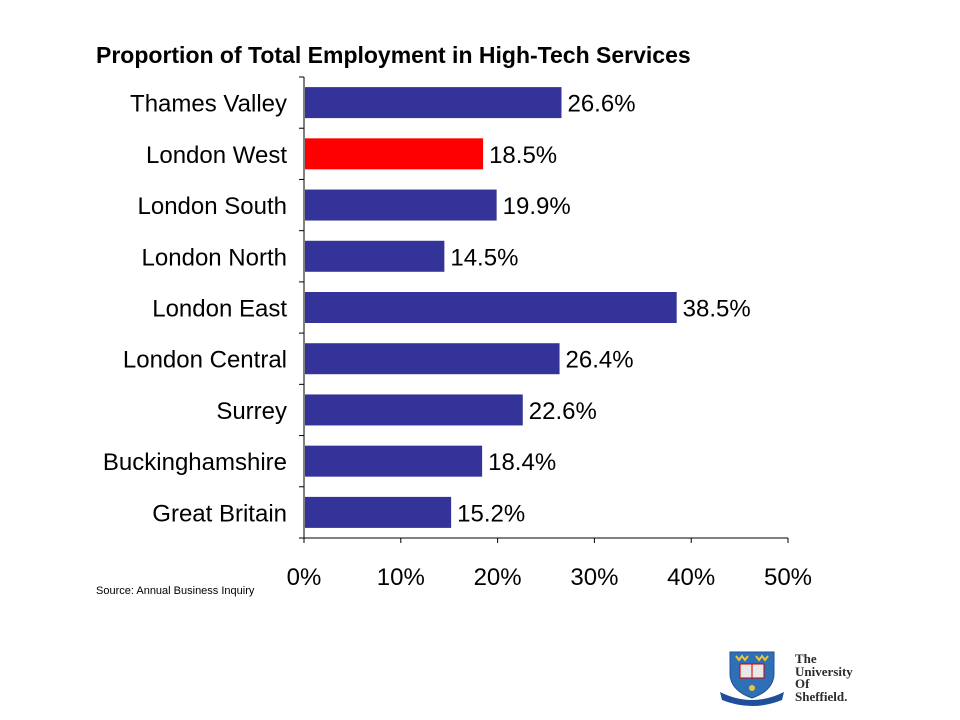 The height and width of the screenshot is (720, 960). What do you see at coordinates (594, 577) in the screenshot?
I see `x-tick-label: 30%` at bounding box center [594, 577].